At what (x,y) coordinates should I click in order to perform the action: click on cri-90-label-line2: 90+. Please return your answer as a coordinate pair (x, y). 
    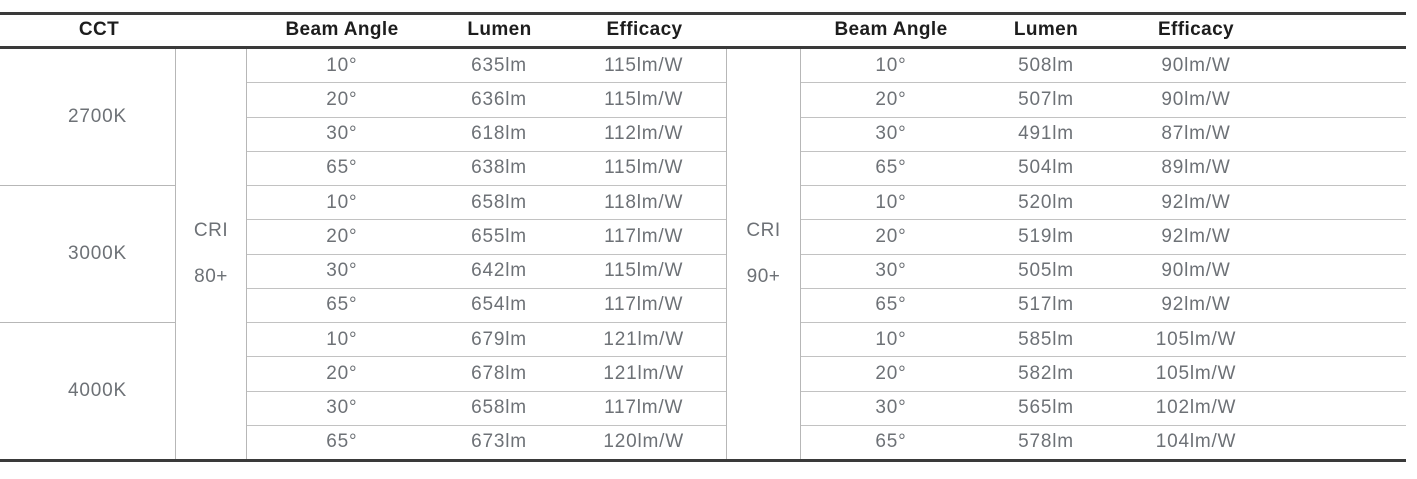
    Looking at the image, I should click on (763, 276).